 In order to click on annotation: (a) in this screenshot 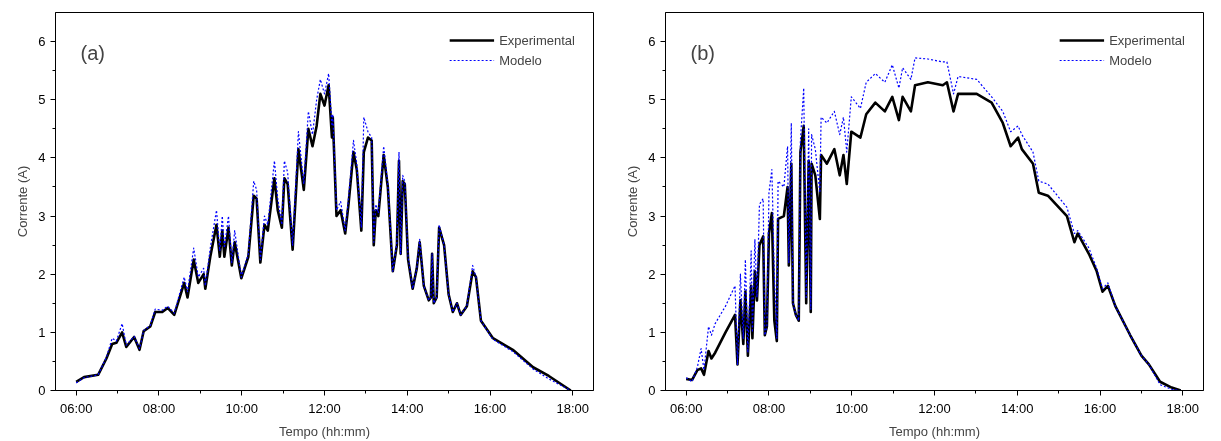, I will do `click(92, 52)`.